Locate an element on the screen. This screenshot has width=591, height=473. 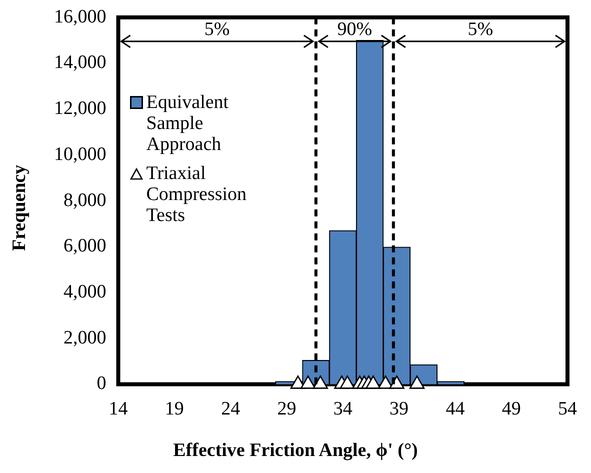
x-tick-label: 44 is located at coordinates (456, 409).